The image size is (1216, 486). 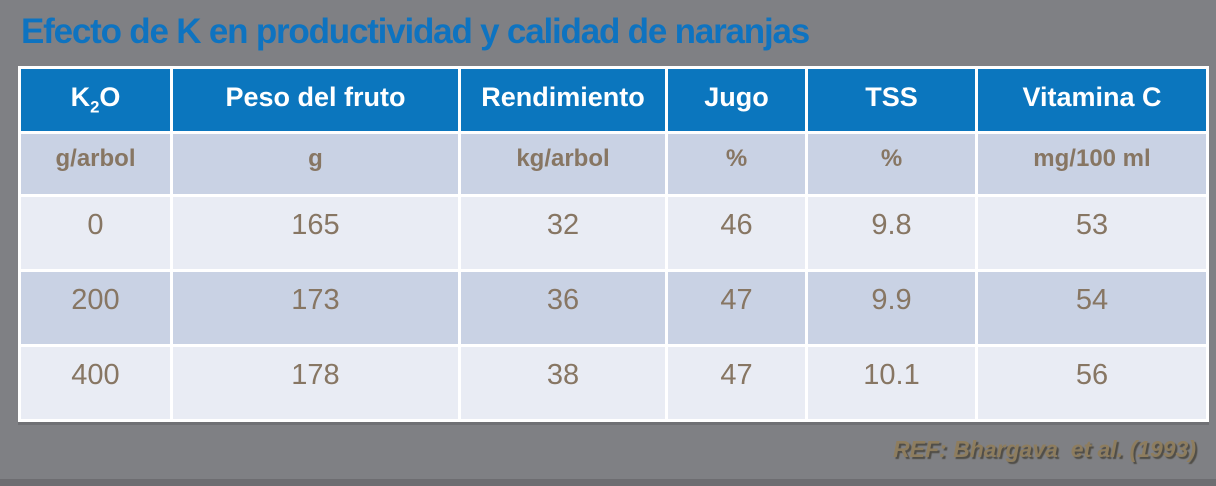 What do you see at coordinates (315, 233) in the screenshot?
I see `table-cell: 165` at bounding box center [315, 233].